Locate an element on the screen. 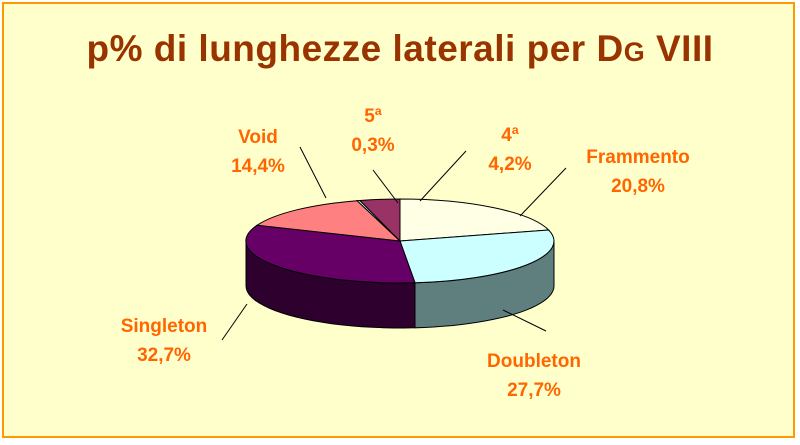  pie-slice-doubleton is located at coordinates (477, 256).